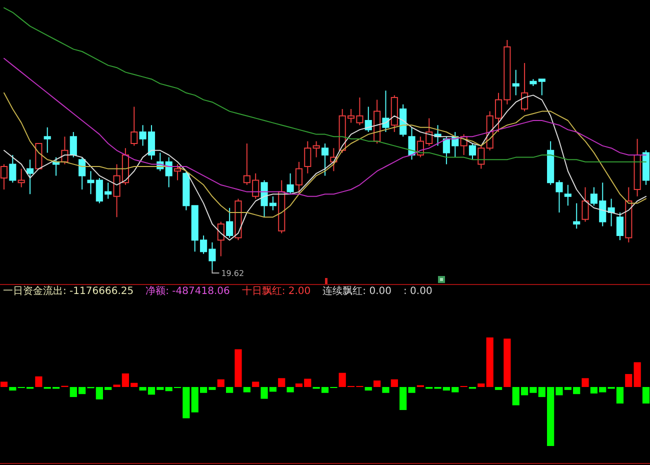 The width and height of the screenshot is (650, 465). Describe the element at coordinates (357, 291) in the screenshot. I see `text: 连续飘红: 0.00` at that location.